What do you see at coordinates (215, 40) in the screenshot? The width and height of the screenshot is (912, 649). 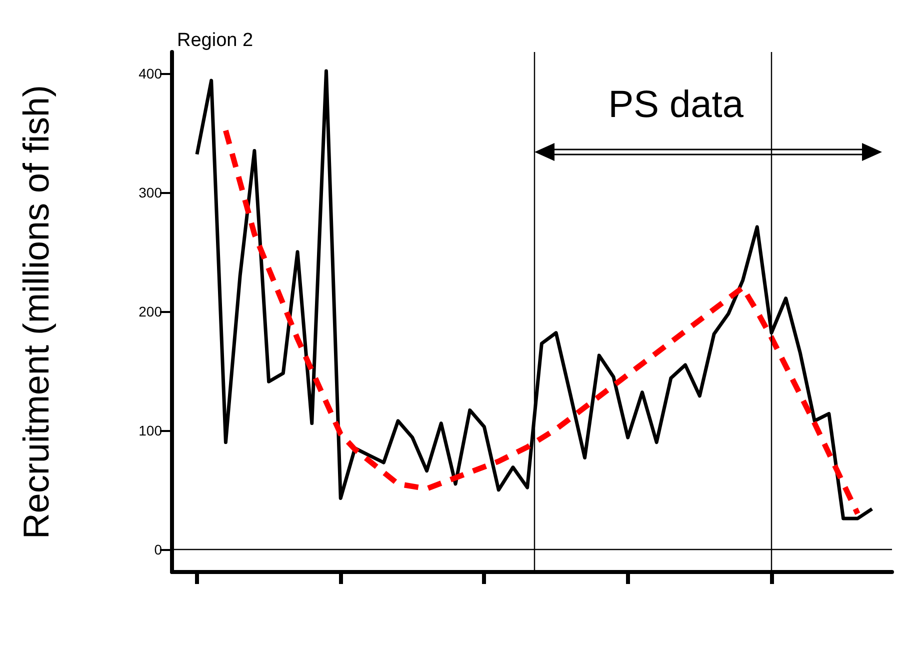 I see `chart-title: Region 2` at bounding box center [215, 40].